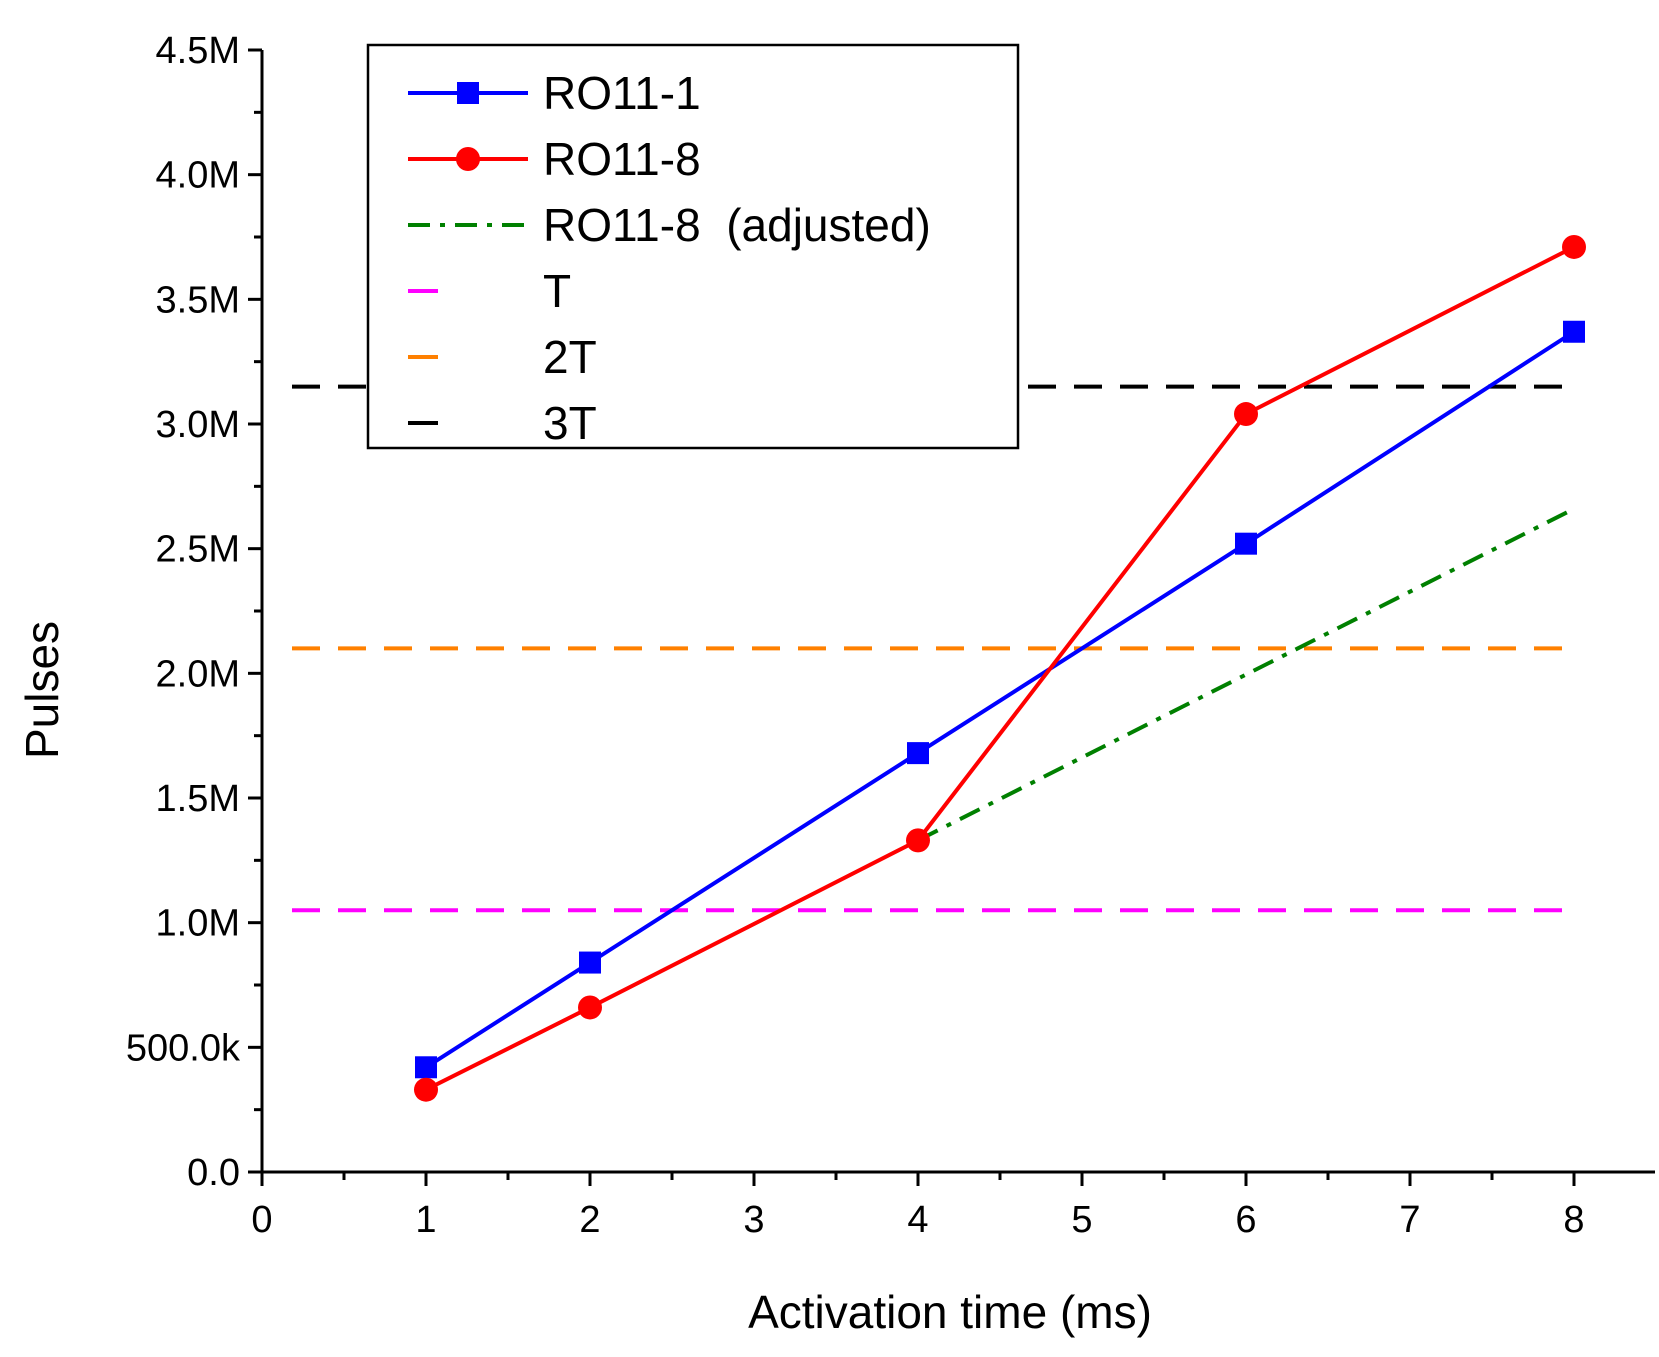  What do you see at coordinates (557, 291) in the screenshot?
I see `legend-label: T` at bounding box center [557, 291].